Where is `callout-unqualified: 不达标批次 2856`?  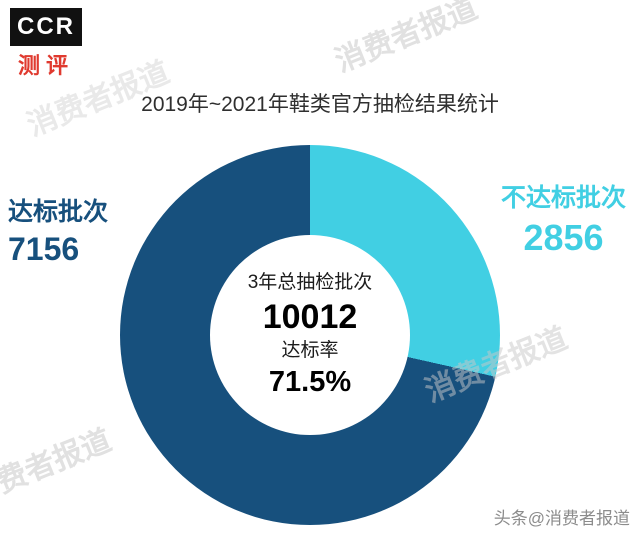 callout-unqualified: 不达标批次 2856 is located at coordinates (563, 221).